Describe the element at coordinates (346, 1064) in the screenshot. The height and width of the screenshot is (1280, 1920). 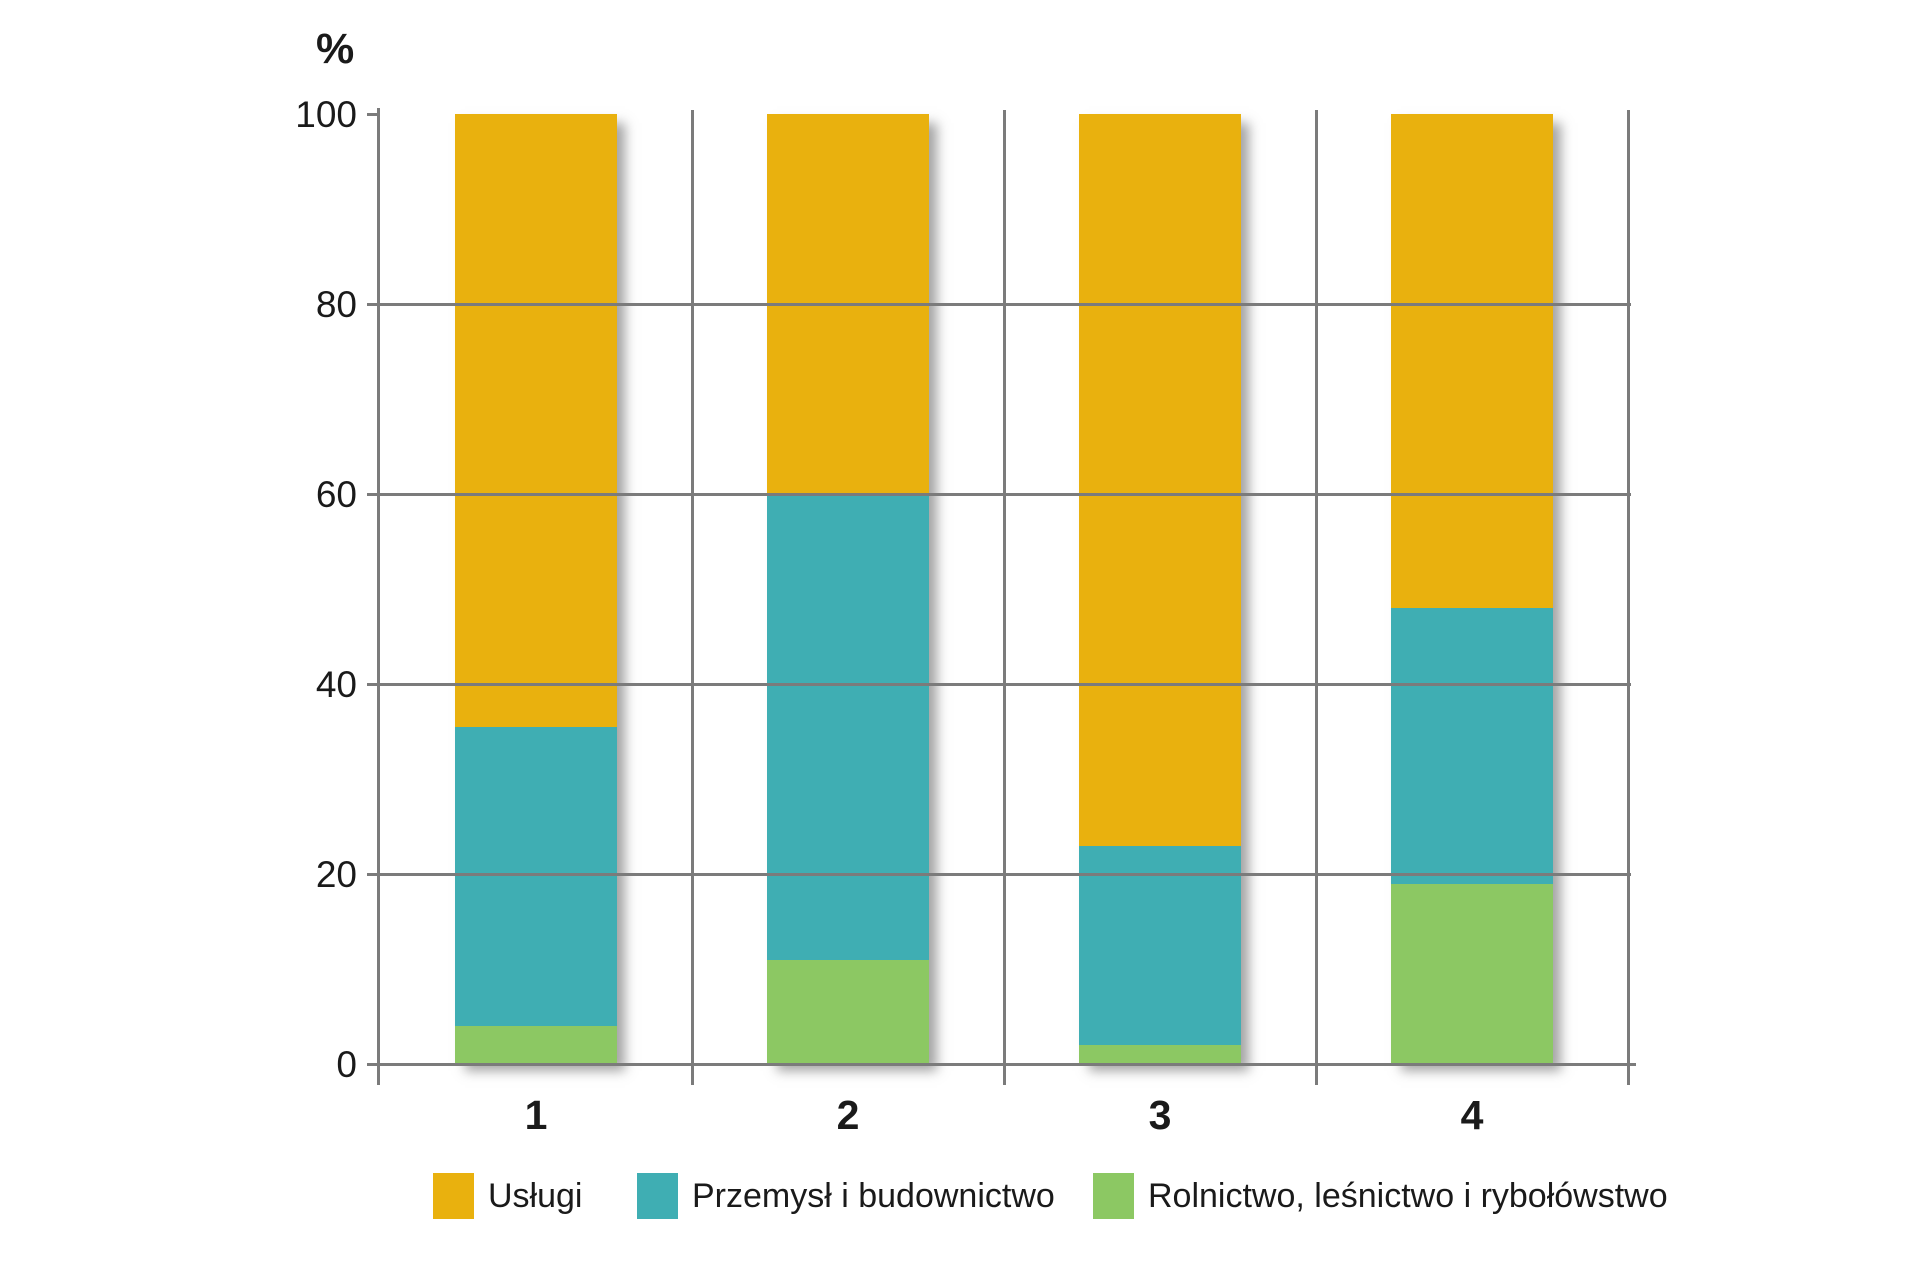
I see `y-tick-label: 0` at that location.